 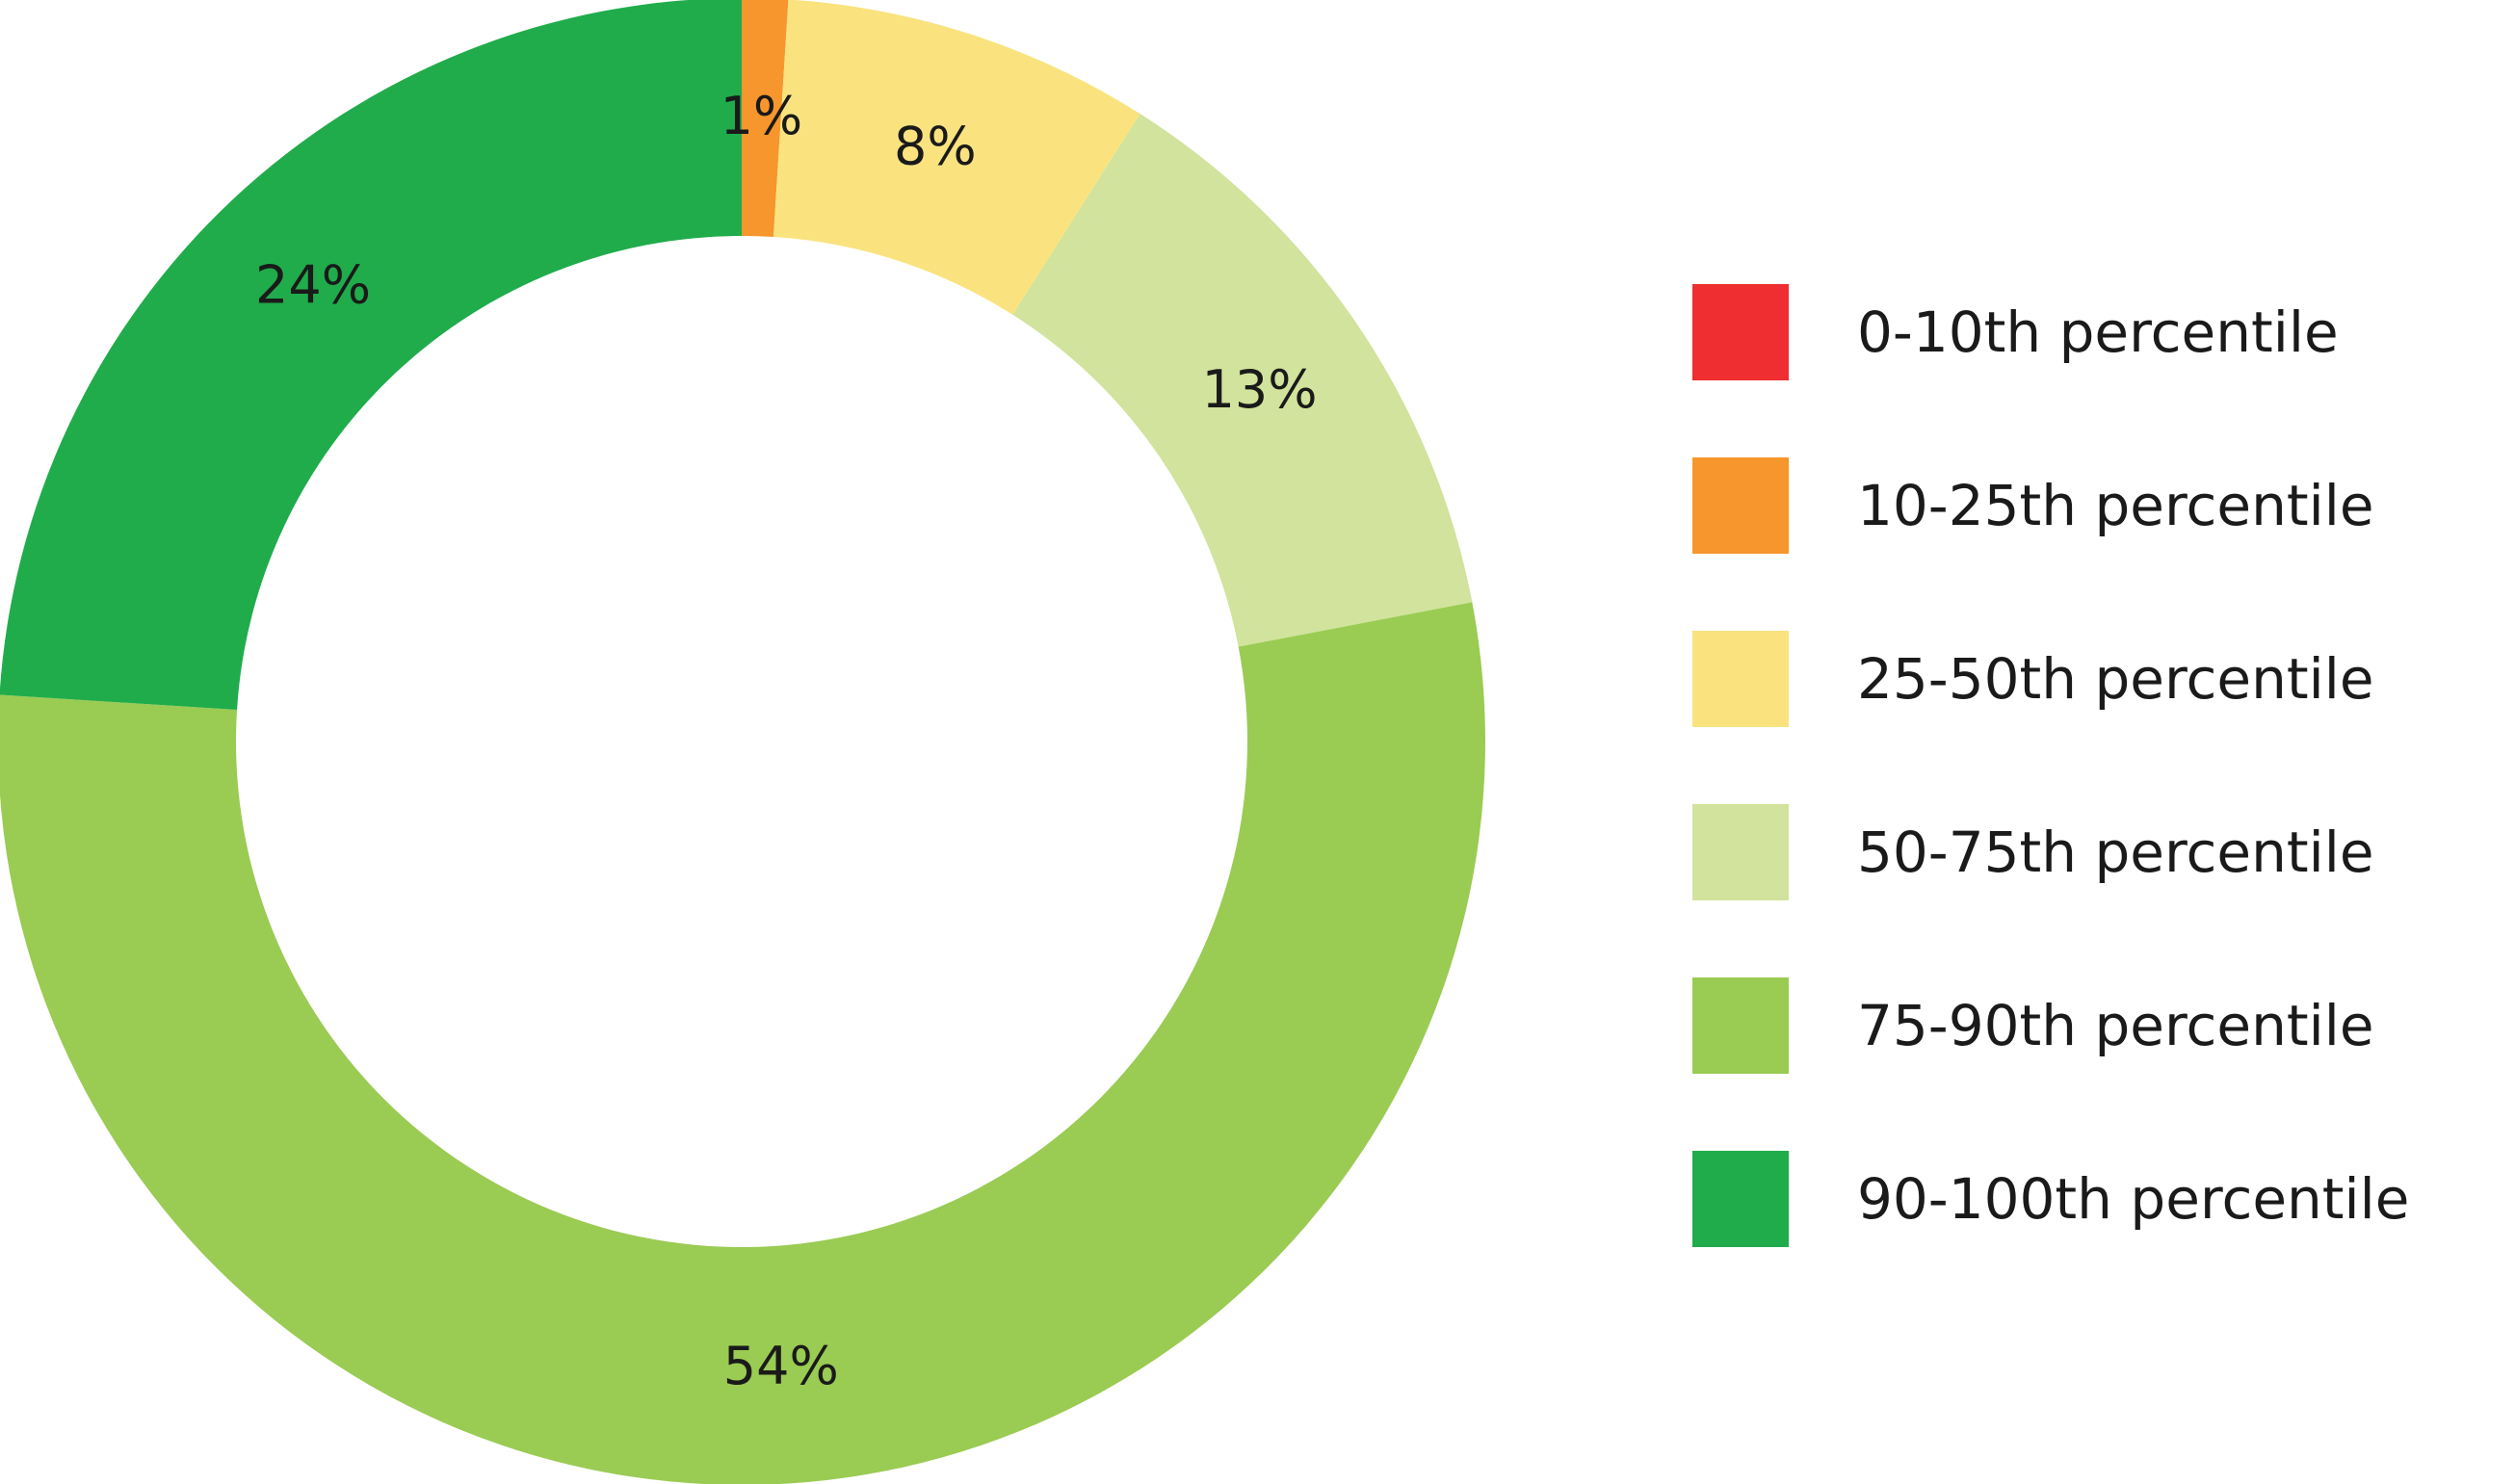 I want to click on slice-value-label: 54%, so click(x=781, y=1366).